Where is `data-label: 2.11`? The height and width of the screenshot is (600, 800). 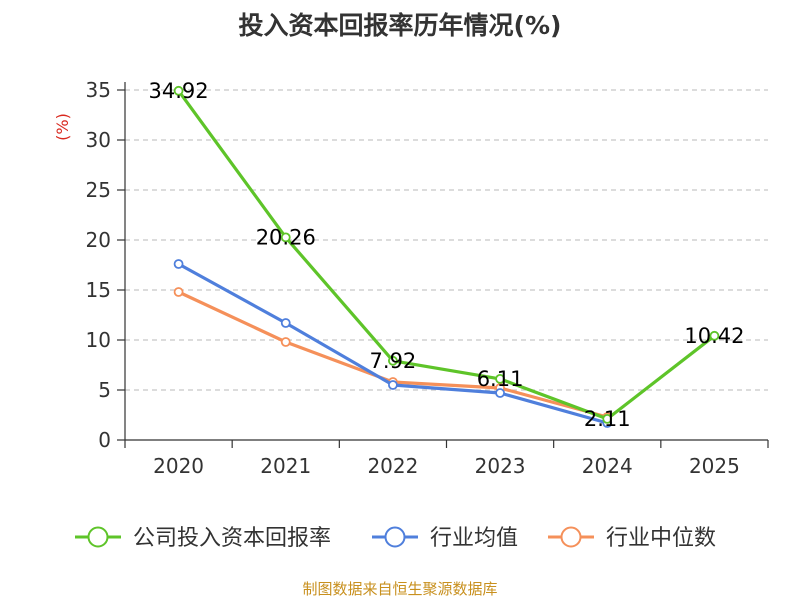 data-label: 2.11 is located at coordinates (607, 419).